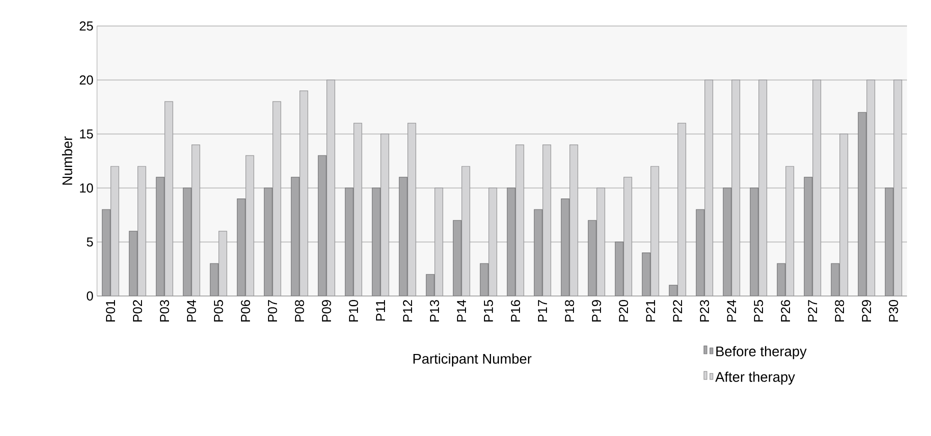  What do you see at coordinates (245, 311) in the screenshot?
I see `x-tick-label: P06` at bounding box center [245, 311].